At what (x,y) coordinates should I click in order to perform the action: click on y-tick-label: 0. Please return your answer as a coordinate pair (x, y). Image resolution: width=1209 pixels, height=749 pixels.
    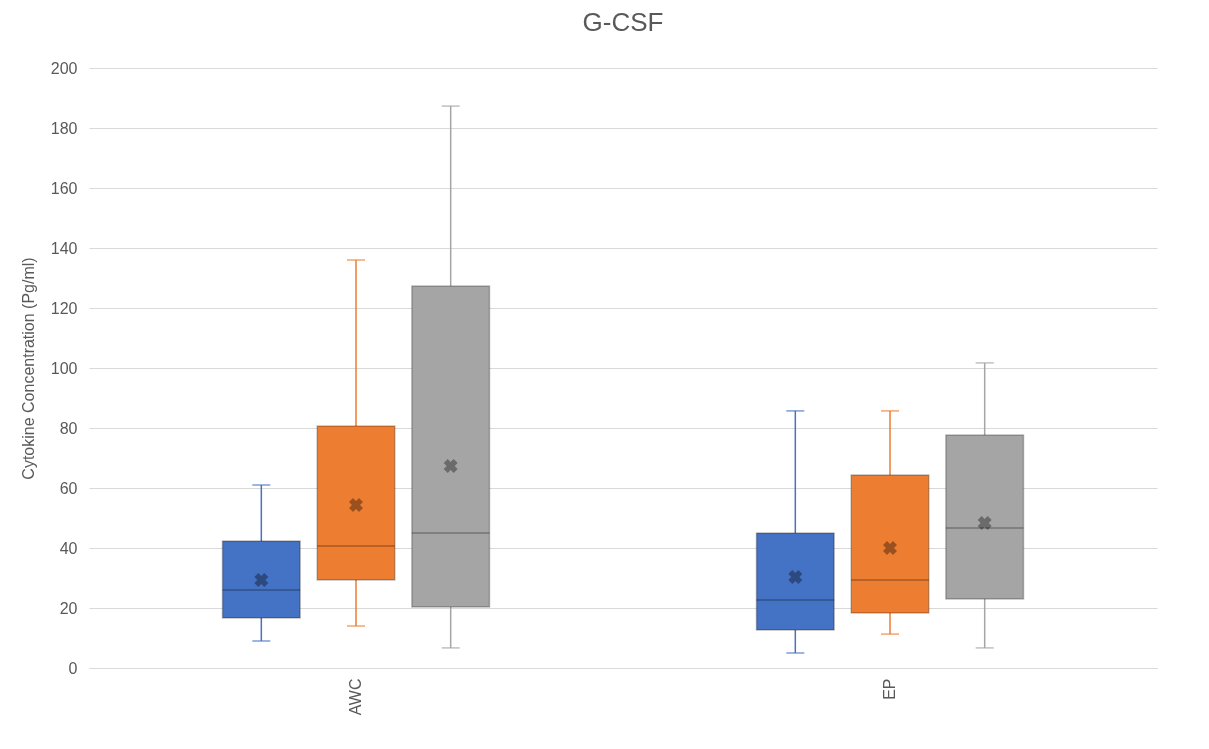
    Looking at the image, I should click on (73, 668).